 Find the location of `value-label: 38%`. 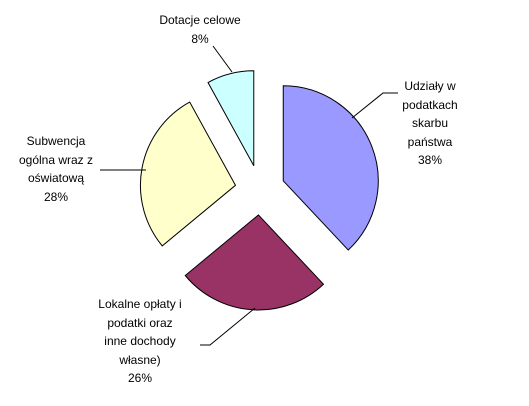

value-label: 38% is located at coordinates (430, 160).